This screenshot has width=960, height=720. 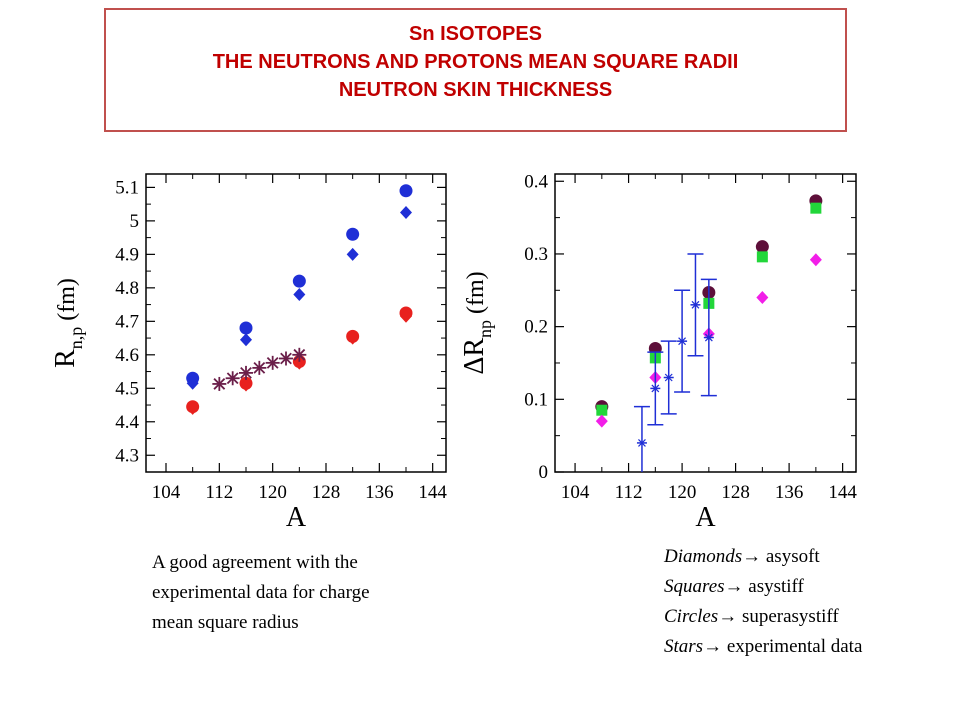 What do you see at coordinates (225, 622) in the screenshot?
I see `note-line-3: mean square radius` at bounding box center [225, 622].